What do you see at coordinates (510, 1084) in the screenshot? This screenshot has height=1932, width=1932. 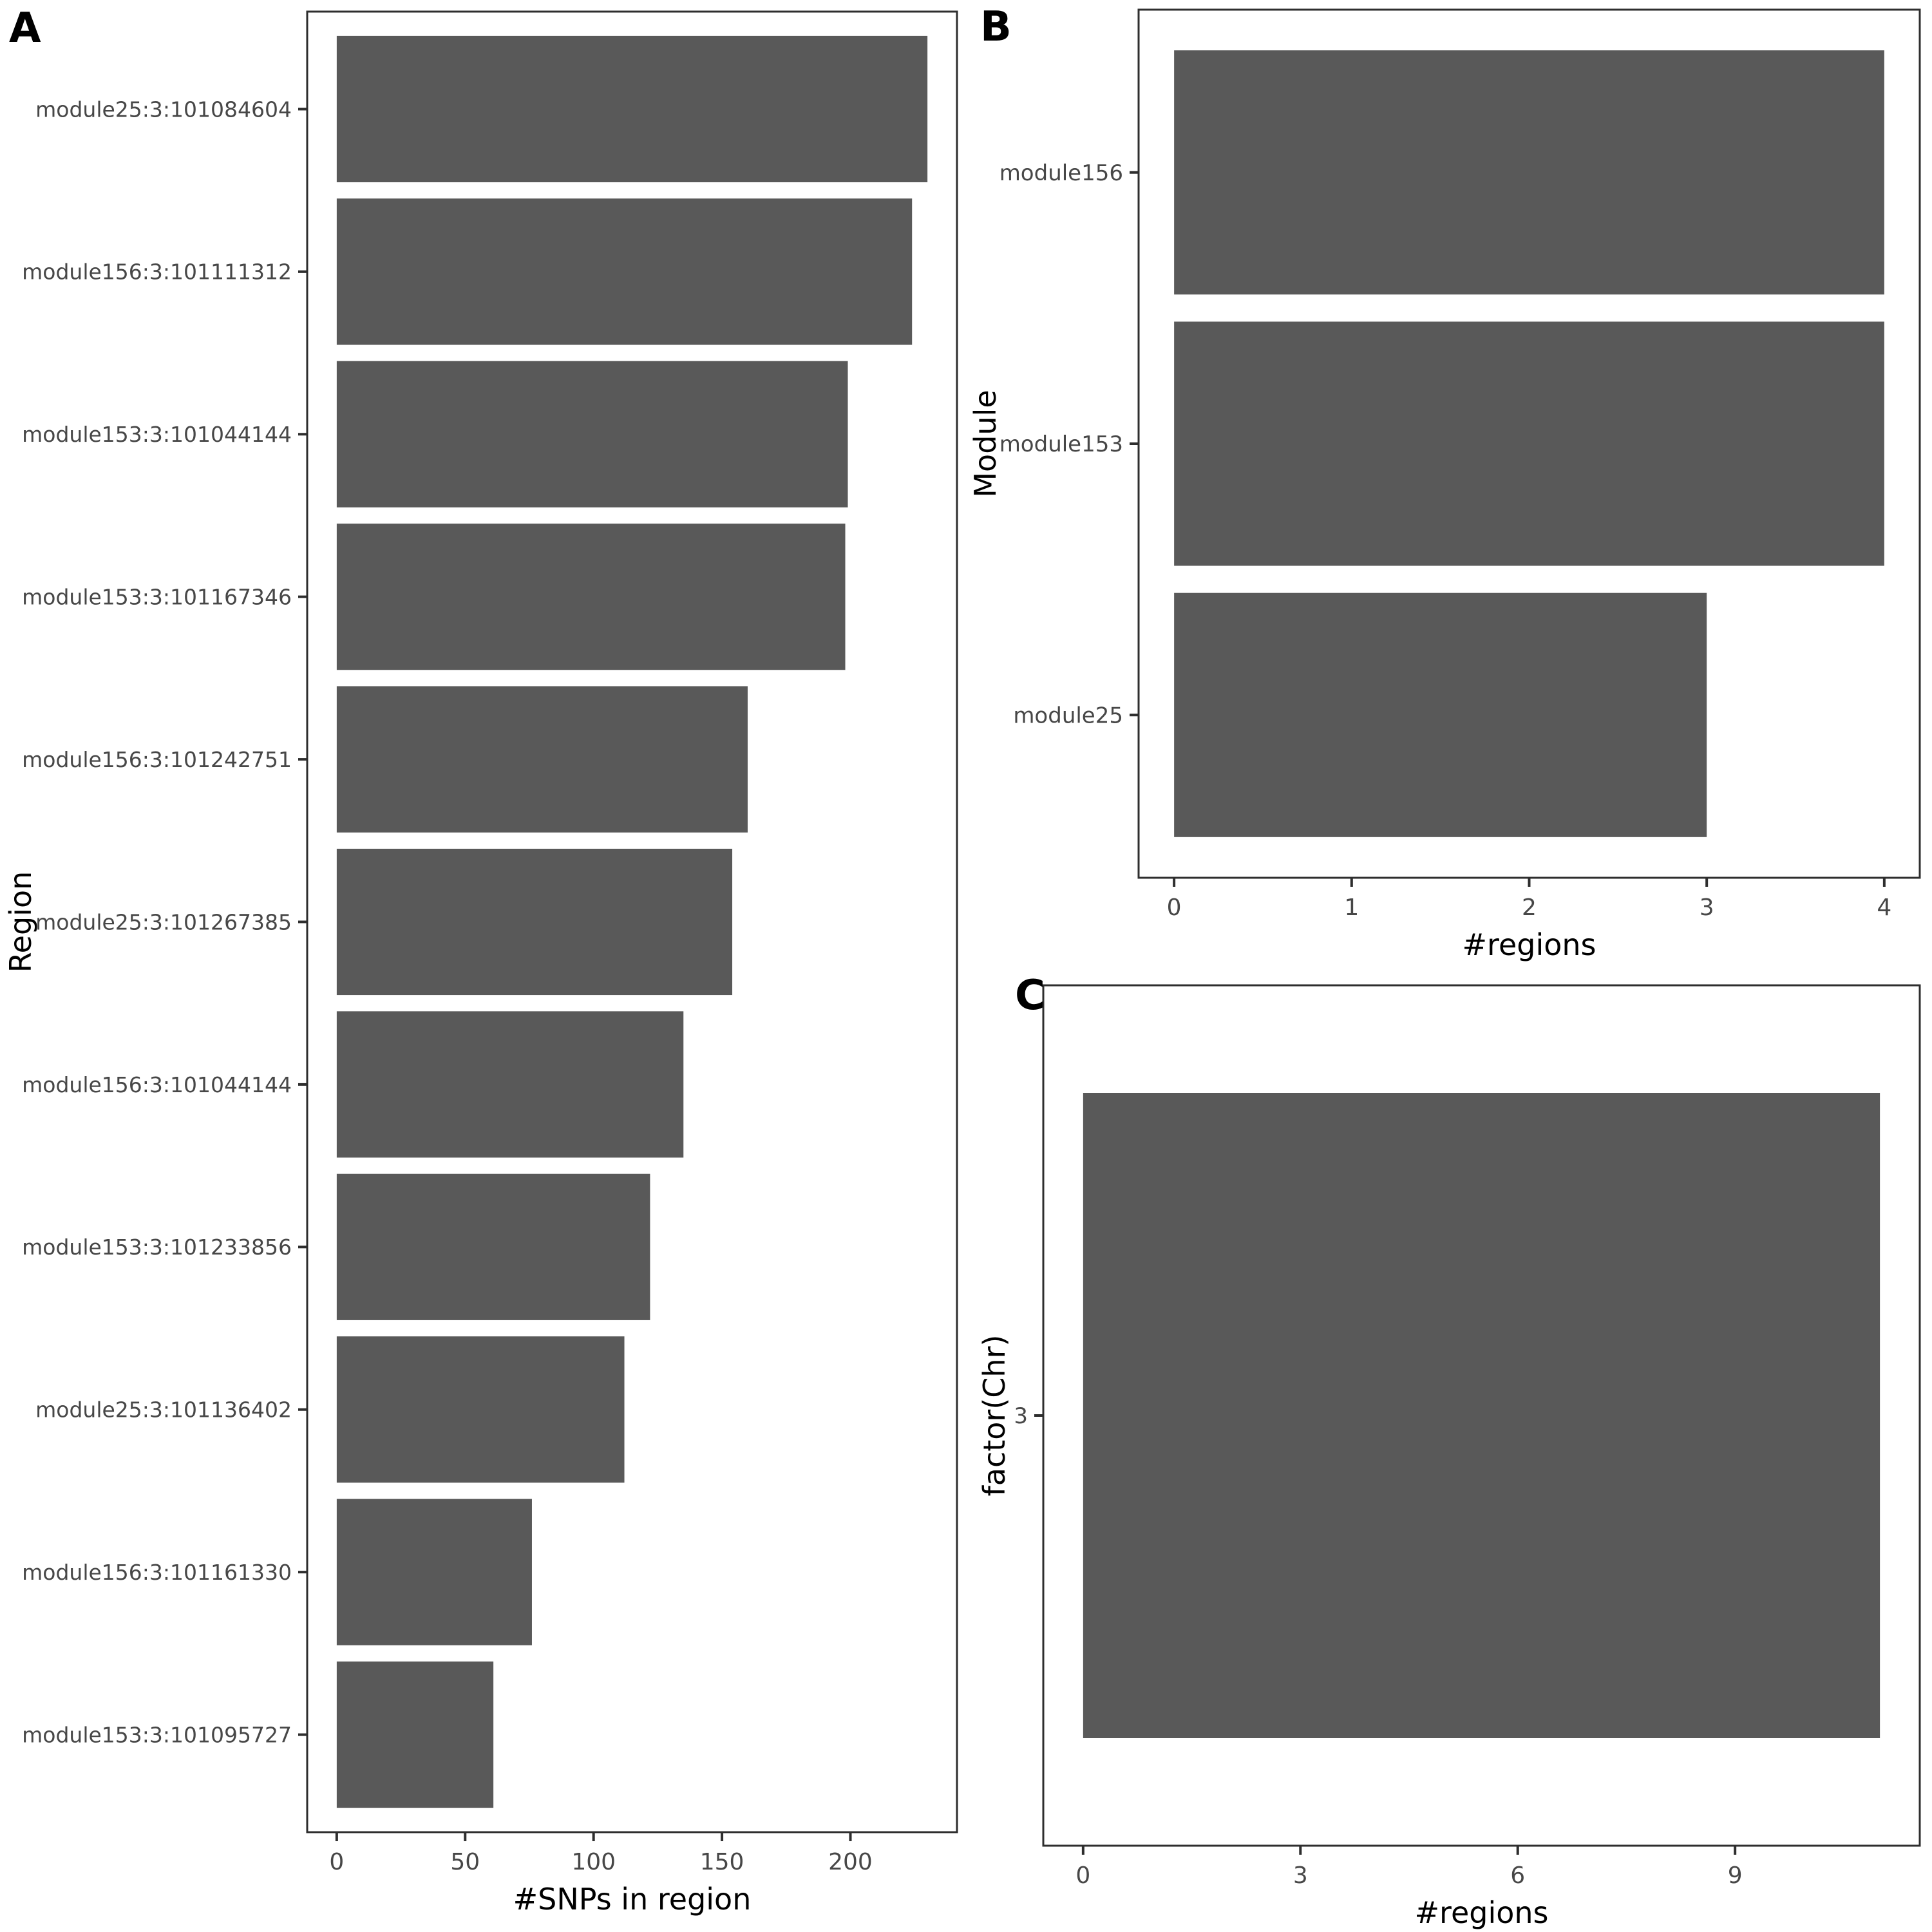 I see `bar-module156:3:101044144` at bounding box center [510, 1084].